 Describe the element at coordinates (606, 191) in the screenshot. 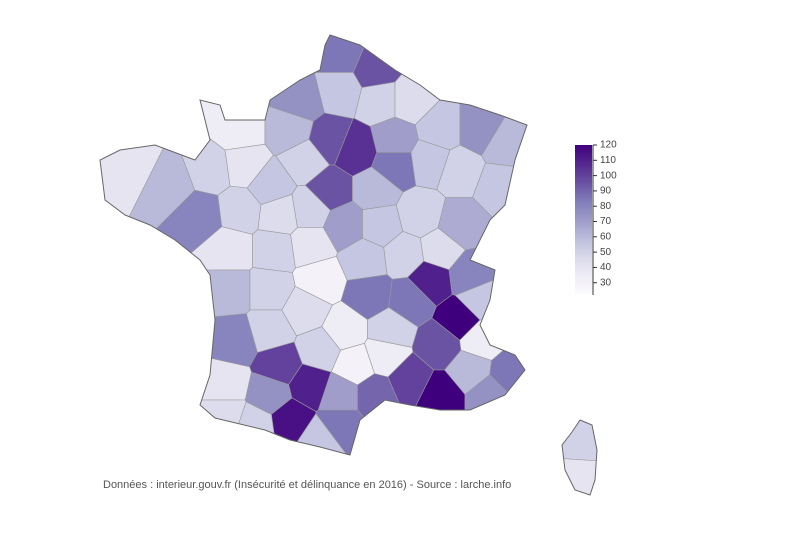

I see `legend-tick-label: 90` at that location.